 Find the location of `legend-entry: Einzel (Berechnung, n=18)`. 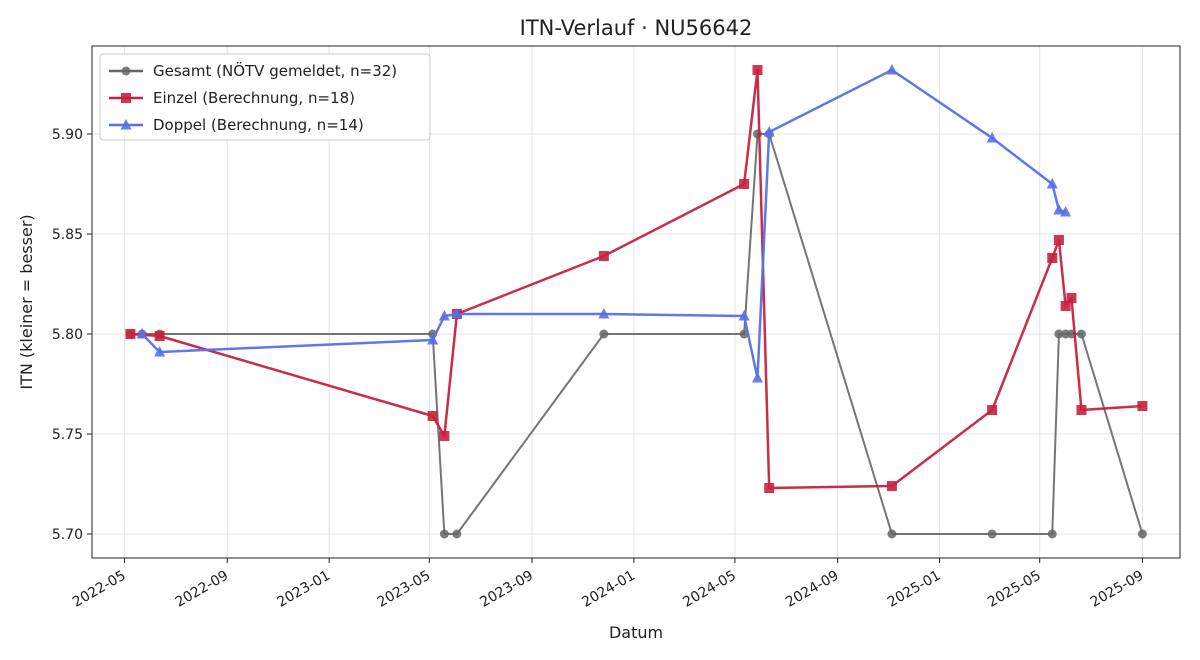

legend-entry: Einzel (Berechnung, n=18) is located at coordinates (232, 98).